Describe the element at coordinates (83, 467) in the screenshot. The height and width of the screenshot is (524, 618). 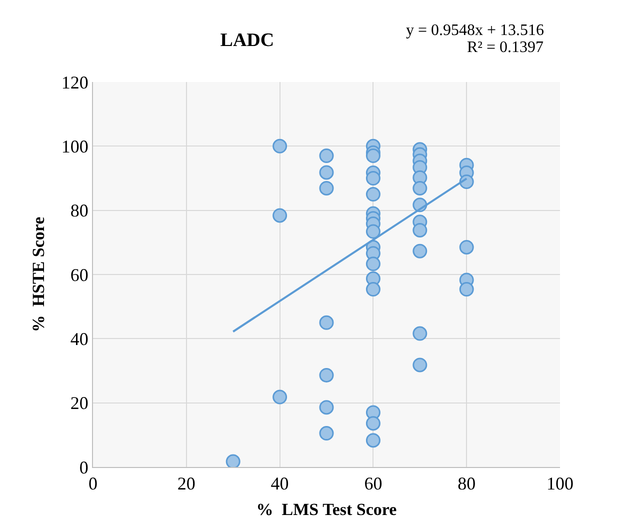
I see `y-tick-label: 0` at that location.